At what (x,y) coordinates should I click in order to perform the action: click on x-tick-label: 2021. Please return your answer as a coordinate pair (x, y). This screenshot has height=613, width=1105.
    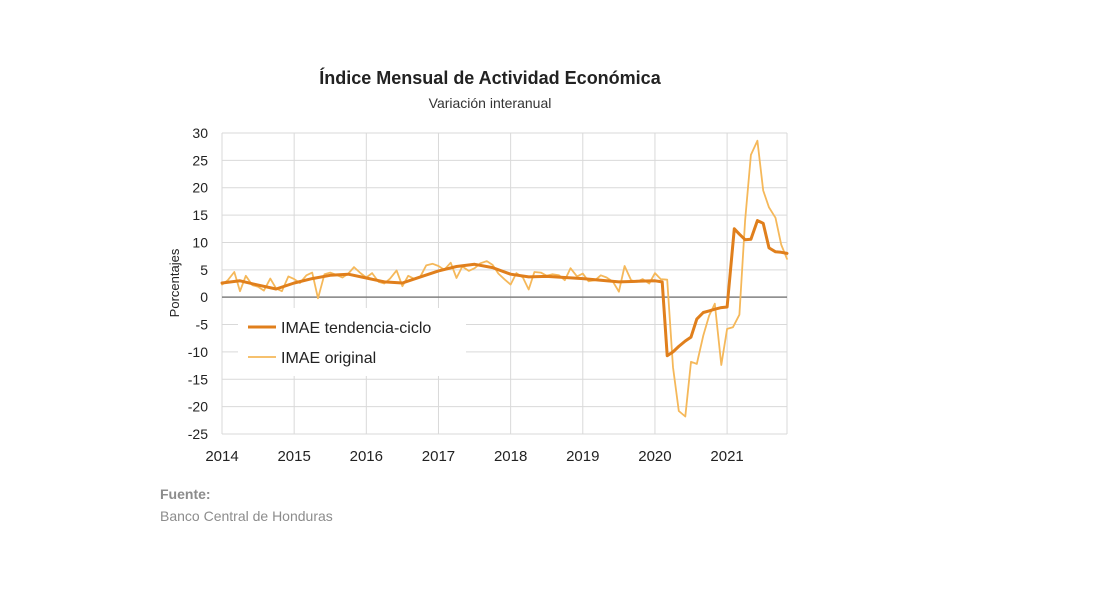
    Looking at the image, I should click on (726, 456).